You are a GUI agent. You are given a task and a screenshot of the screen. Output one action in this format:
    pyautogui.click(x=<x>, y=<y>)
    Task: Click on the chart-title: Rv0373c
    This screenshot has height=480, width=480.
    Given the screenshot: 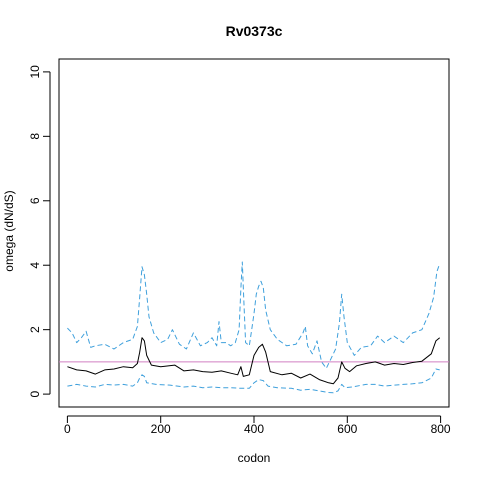 What is the action you would take?
    pyautogui.click(x=254, y=31)
    